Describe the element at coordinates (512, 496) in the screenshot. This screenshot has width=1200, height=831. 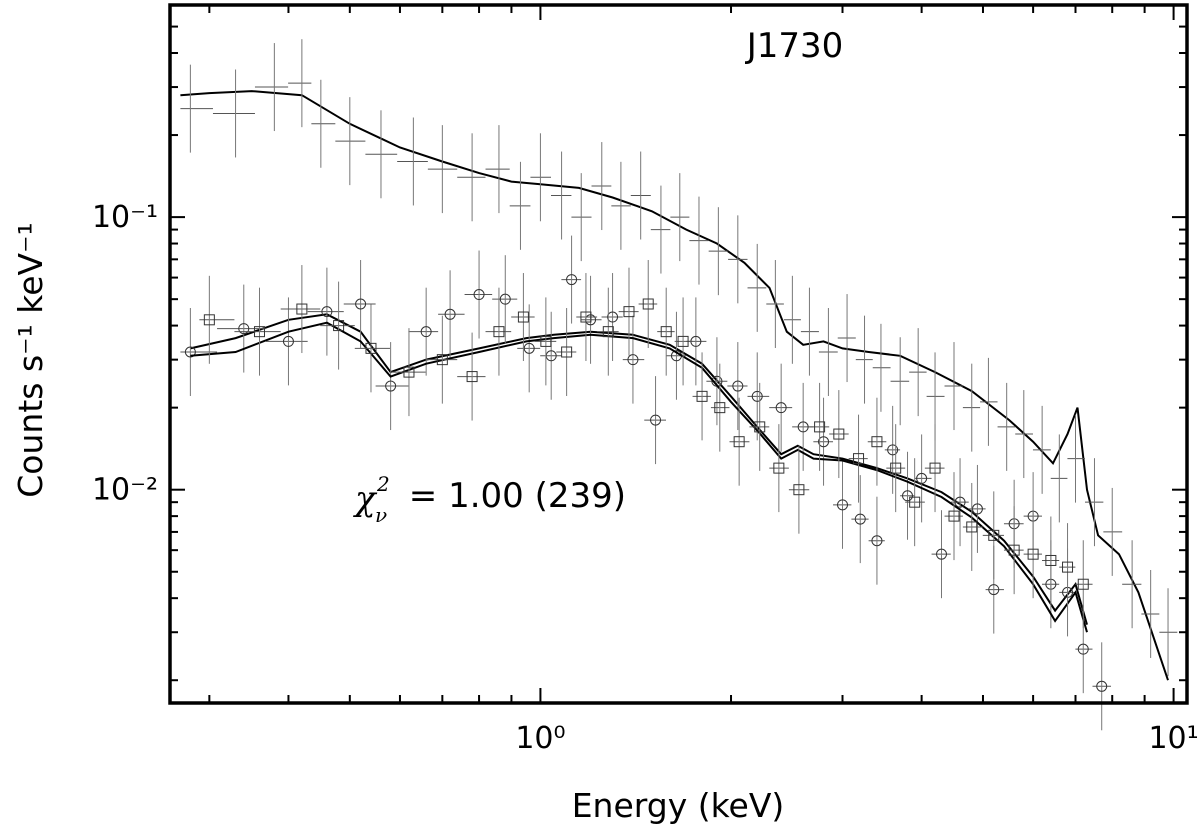
I see `chi-value: = 1.00 (239)` at that location.